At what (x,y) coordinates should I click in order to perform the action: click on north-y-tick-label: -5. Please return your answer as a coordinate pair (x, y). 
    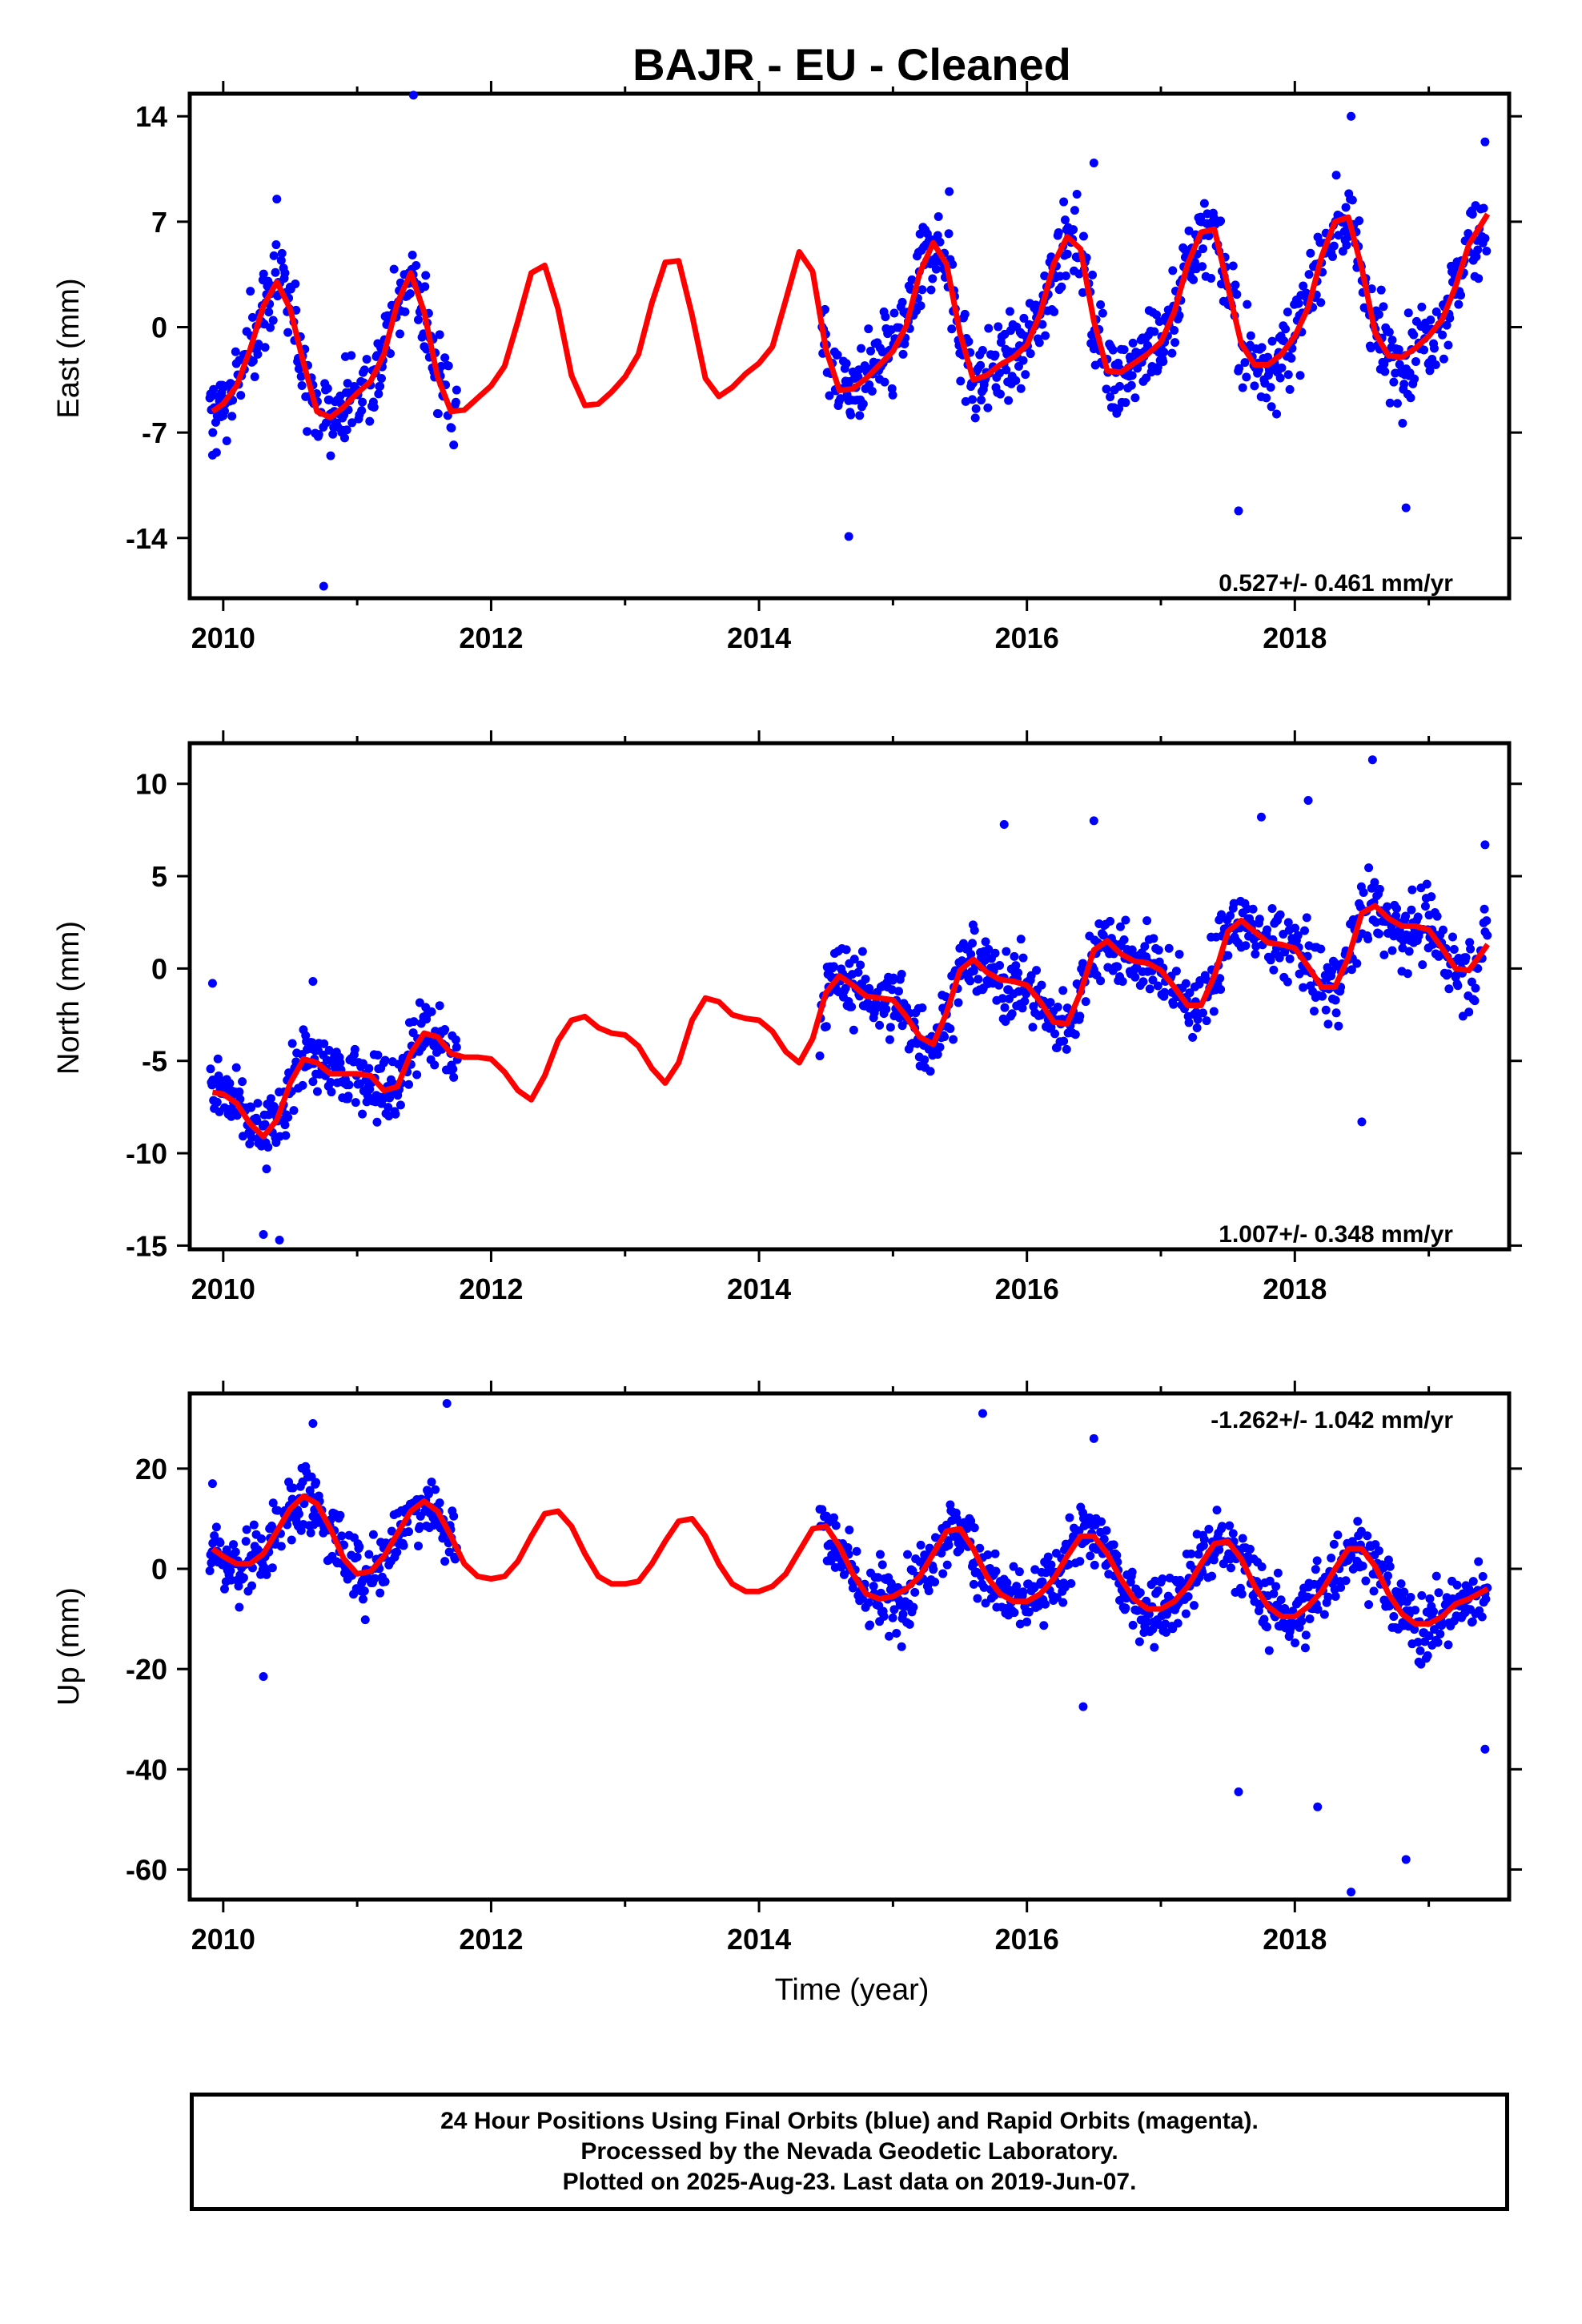
    Looking at the image, I should click on (154, 1061).